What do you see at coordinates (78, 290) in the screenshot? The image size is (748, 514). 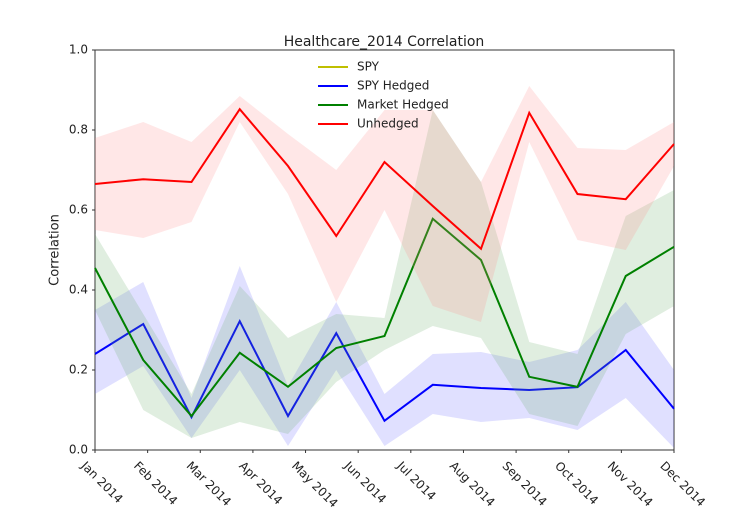 I see `y-tick-label: 0.4` at bounding box center [78, 290].